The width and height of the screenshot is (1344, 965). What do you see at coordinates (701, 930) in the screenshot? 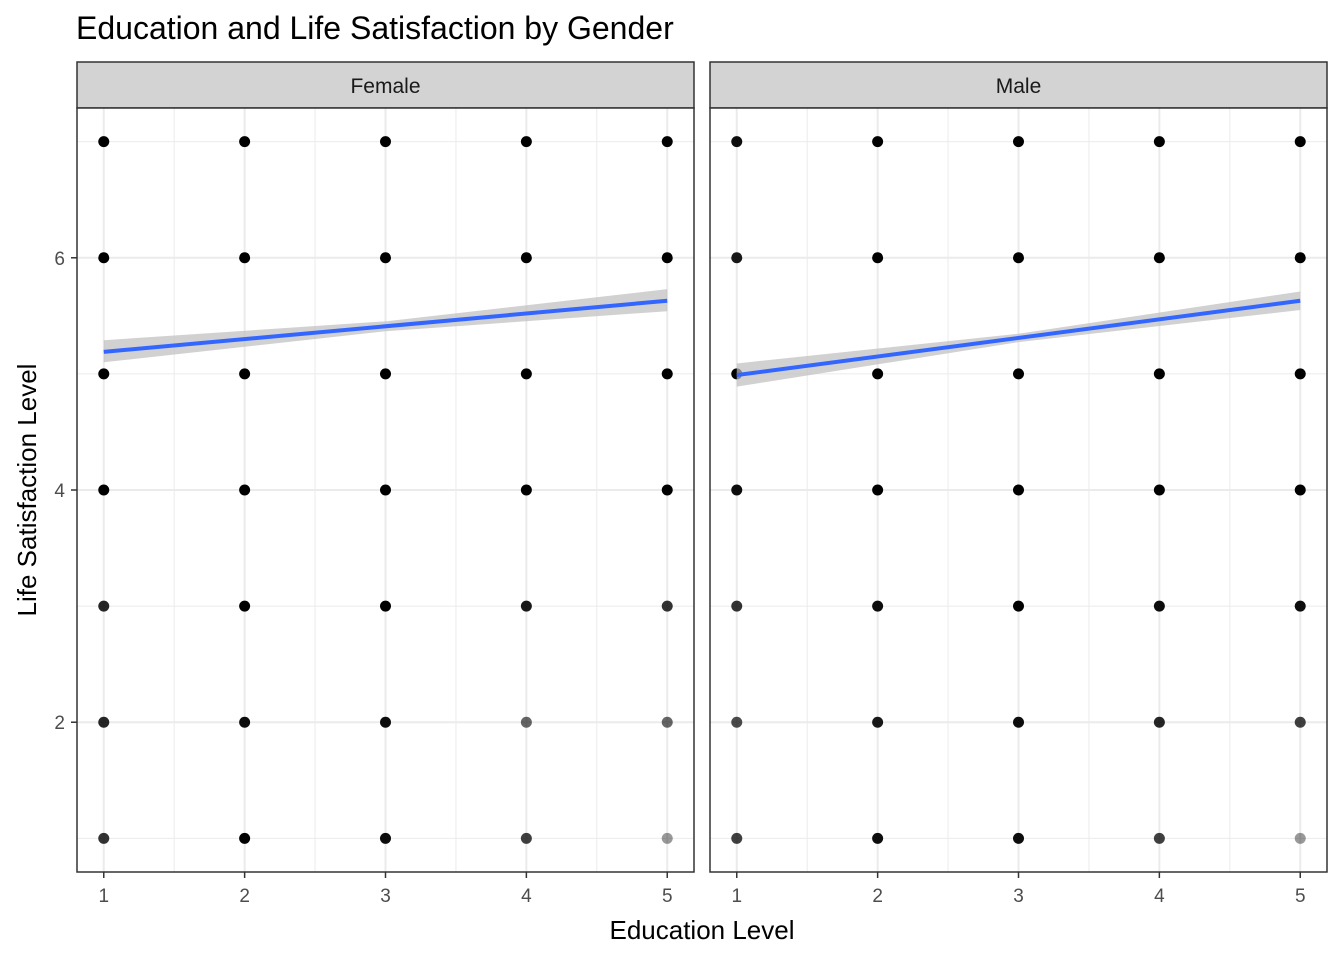
I see `x-axis-label: Education Level` at bounding box center [701, 930].